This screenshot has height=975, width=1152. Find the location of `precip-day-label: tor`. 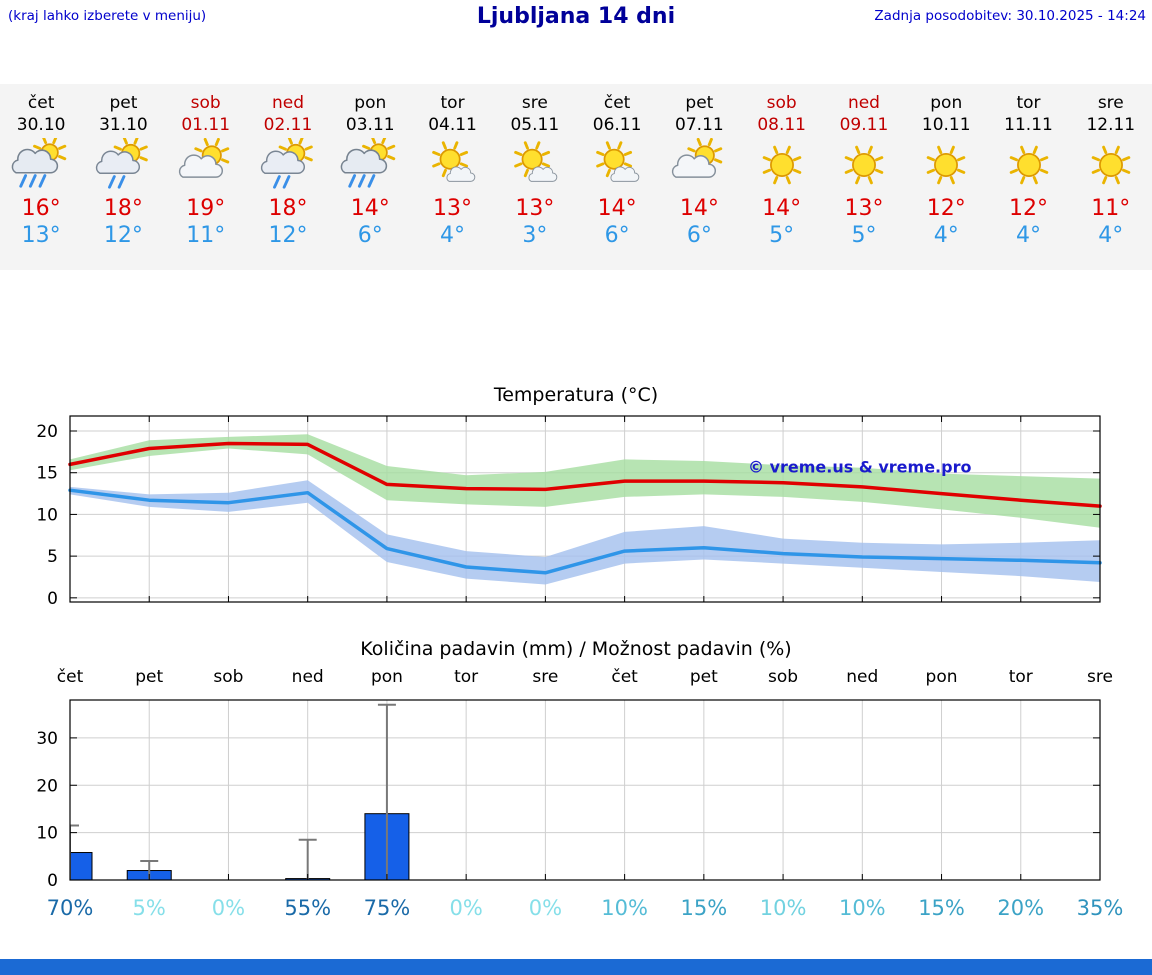

precip-day-label: tor is located at coordinates (1020, 677).